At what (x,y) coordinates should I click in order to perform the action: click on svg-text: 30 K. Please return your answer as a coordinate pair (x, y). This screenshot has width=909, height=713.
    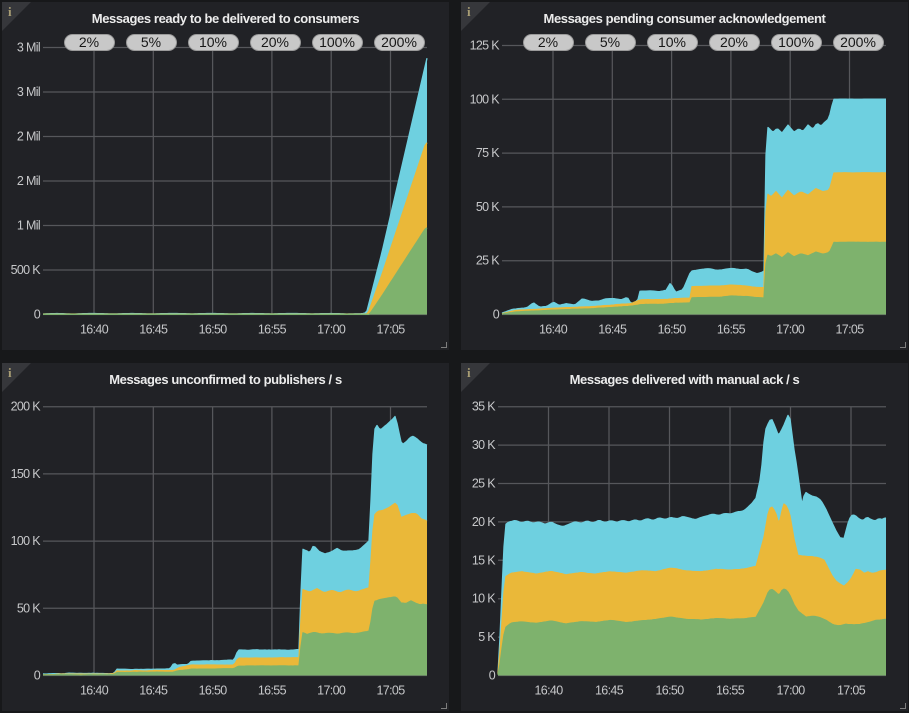
    Looking at the image, I should click on (484, 445).